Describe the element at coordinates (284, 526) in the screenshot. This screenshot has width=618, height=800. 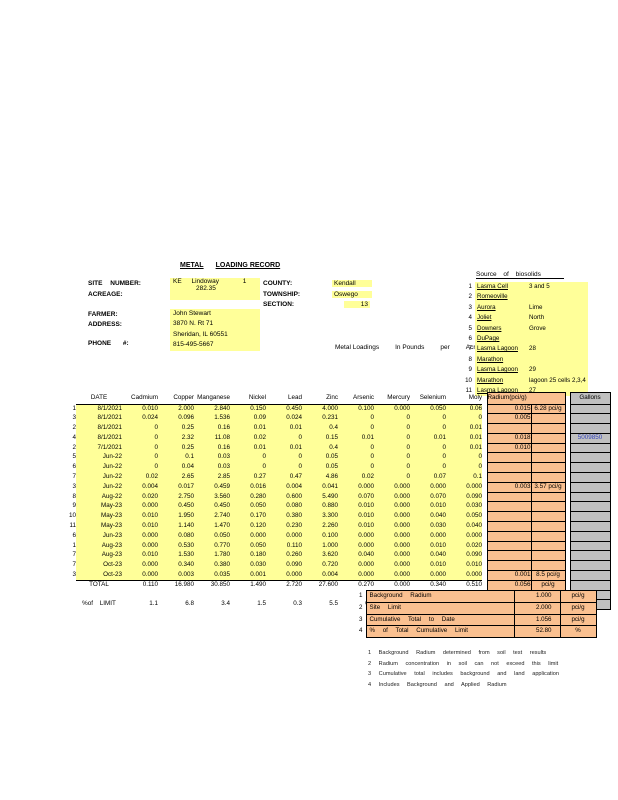
I see `metal-value-cell: 0.230` at that location.